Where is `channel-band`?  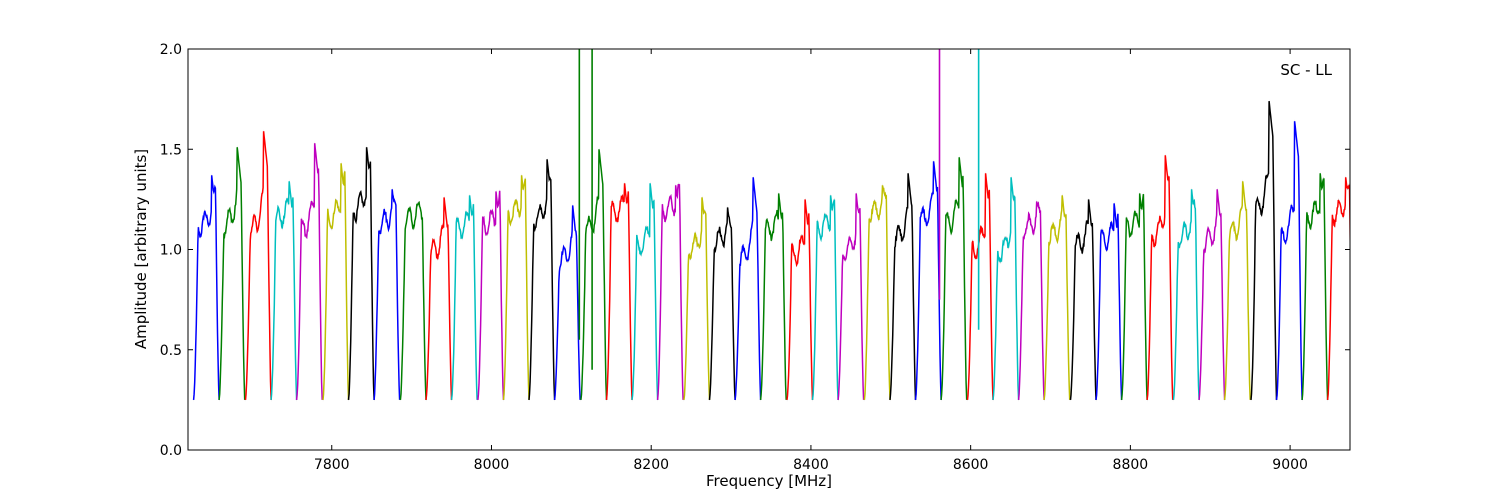 channel-band is located at coordinates (773, 296).